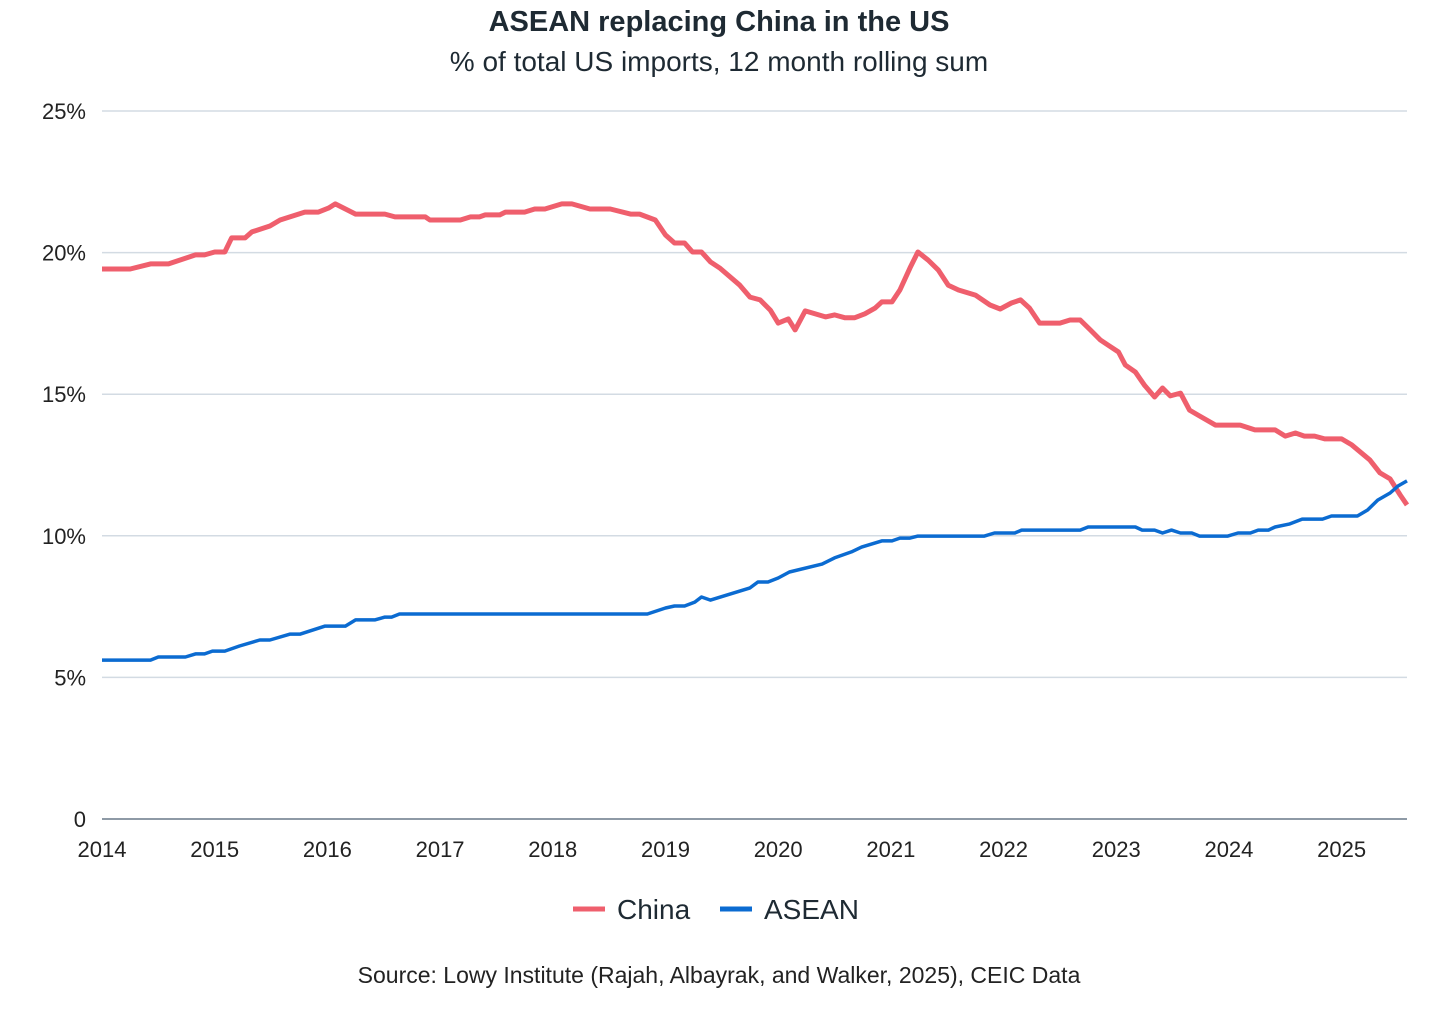 The height and width of the screenshot is (1010, 1456). Describe the element at coordinates (654, 909) in the screenshot. I see `legend-label-china: China` at that location.